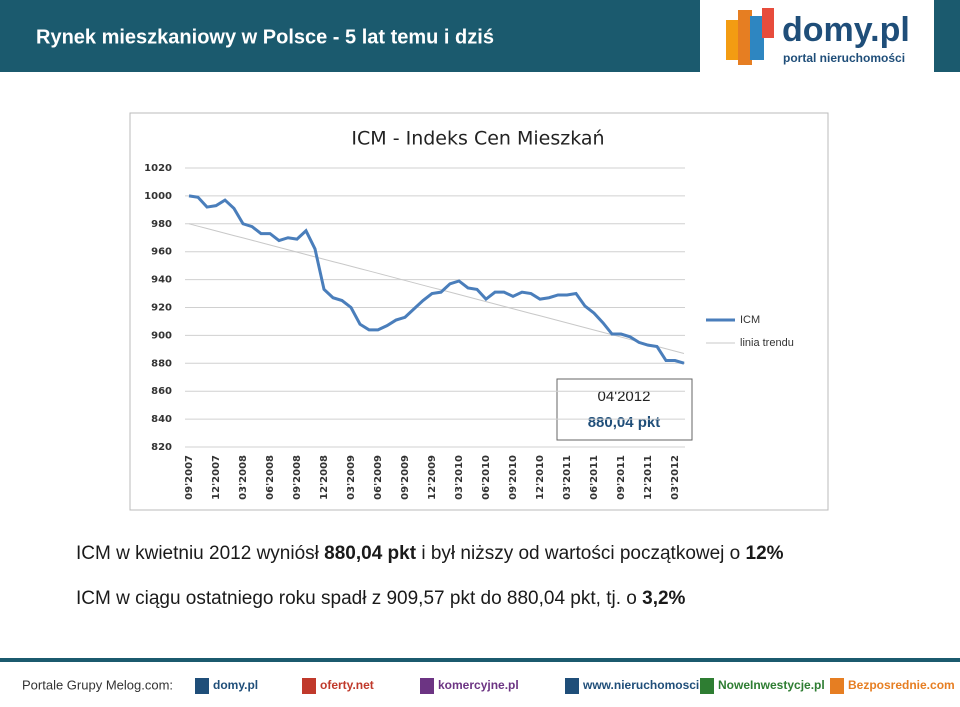 This screenshot has width=960, height=707. Describe the element at coordinates (243, 477) in the screenshot. I see `x-tick-label: 03'2008` at that location.